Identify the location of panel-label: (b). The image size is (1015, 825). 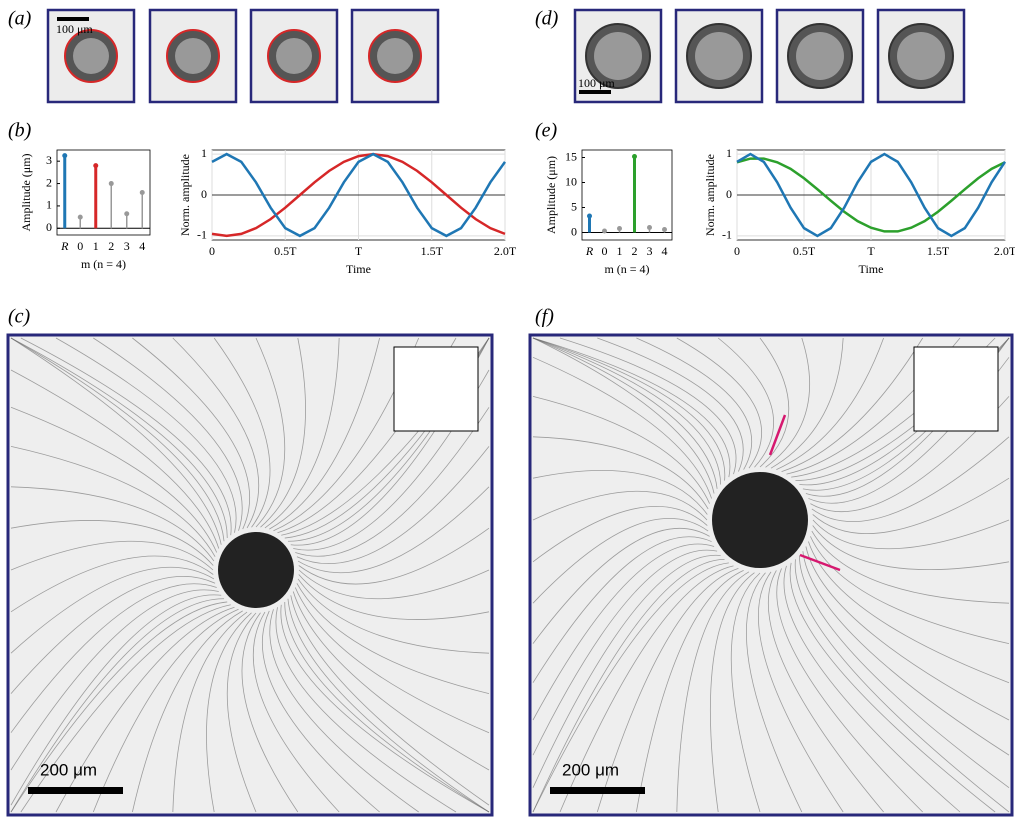
(20, 131).